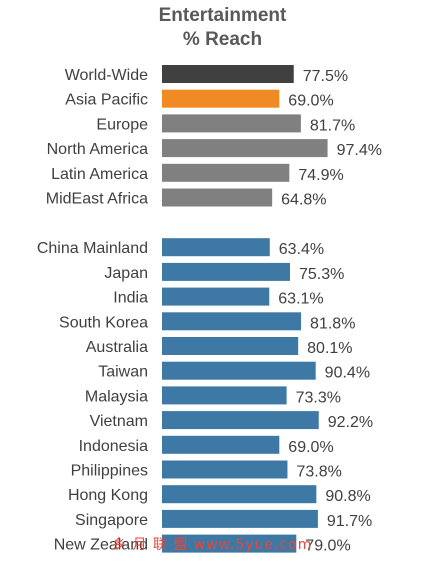 This screenshot has width=445, height=561. What do you see at coordinates (113, 446) in the screenshot?
I see `category-label: Indonesia` at bounding box center [113, 446].